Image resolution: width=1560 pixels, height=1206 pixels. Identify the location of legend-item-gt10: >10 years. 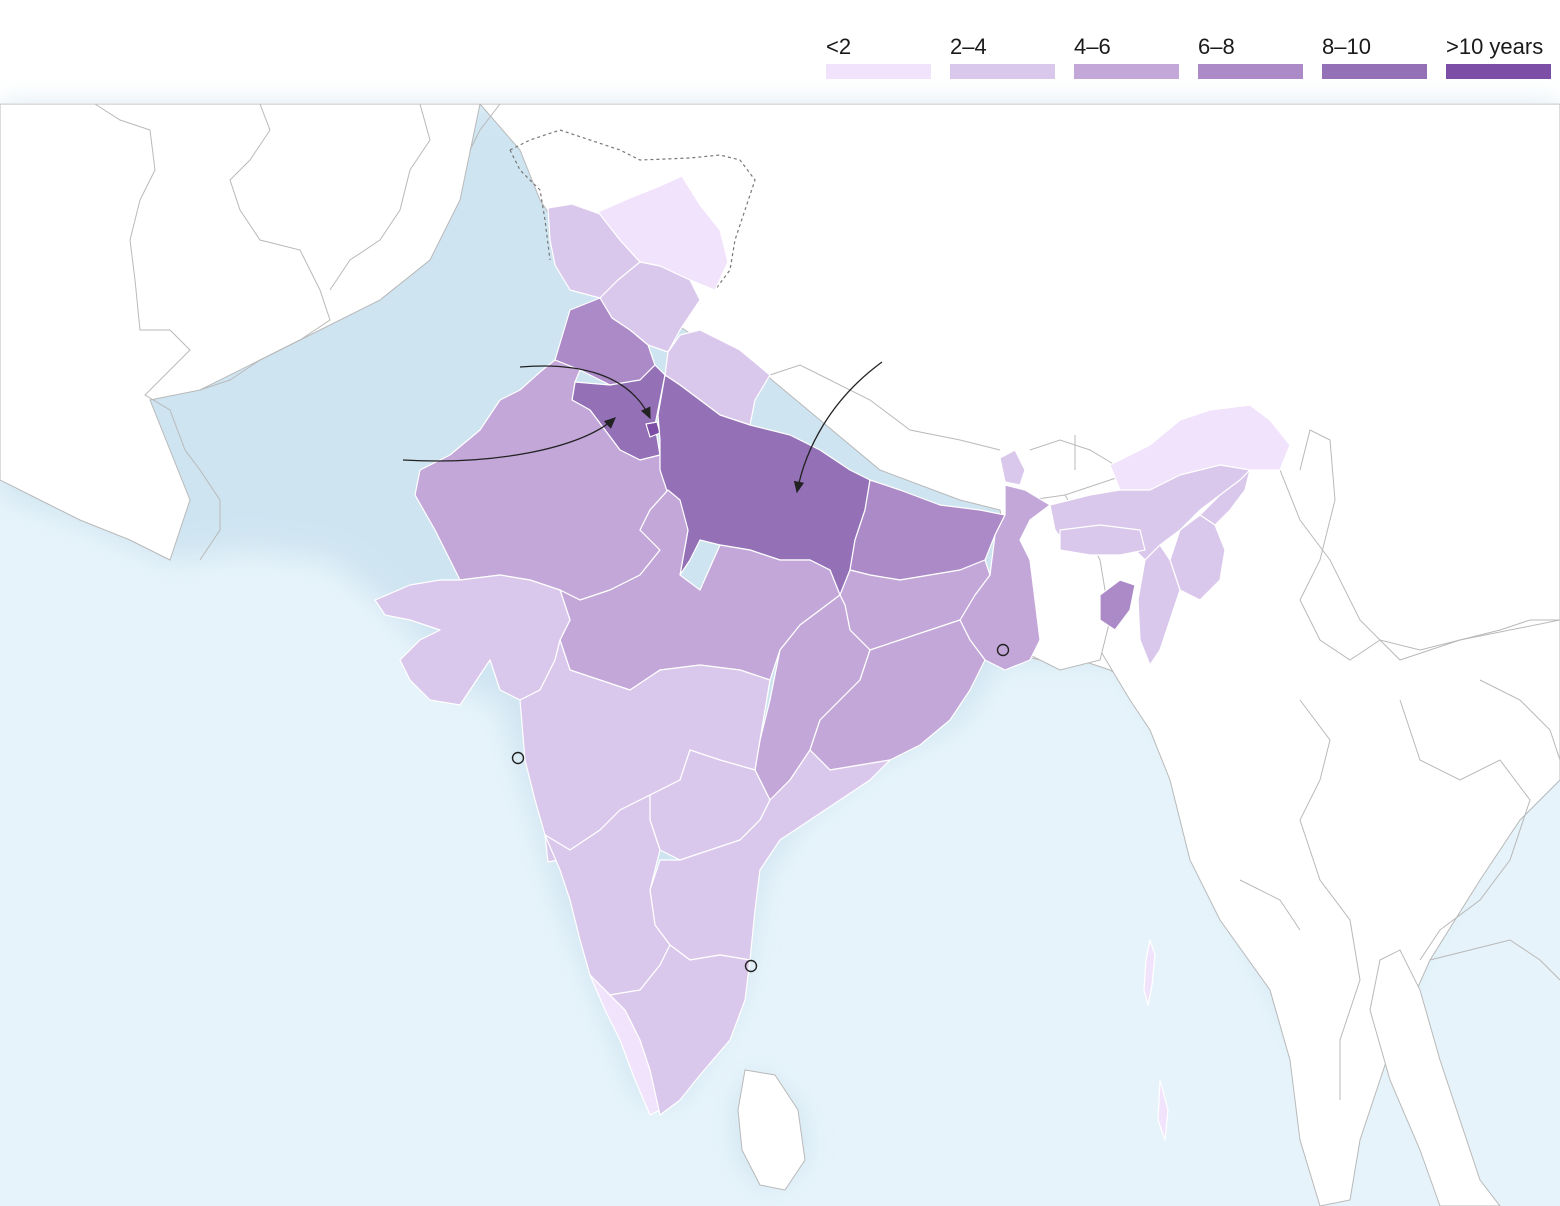
(1498, 56).